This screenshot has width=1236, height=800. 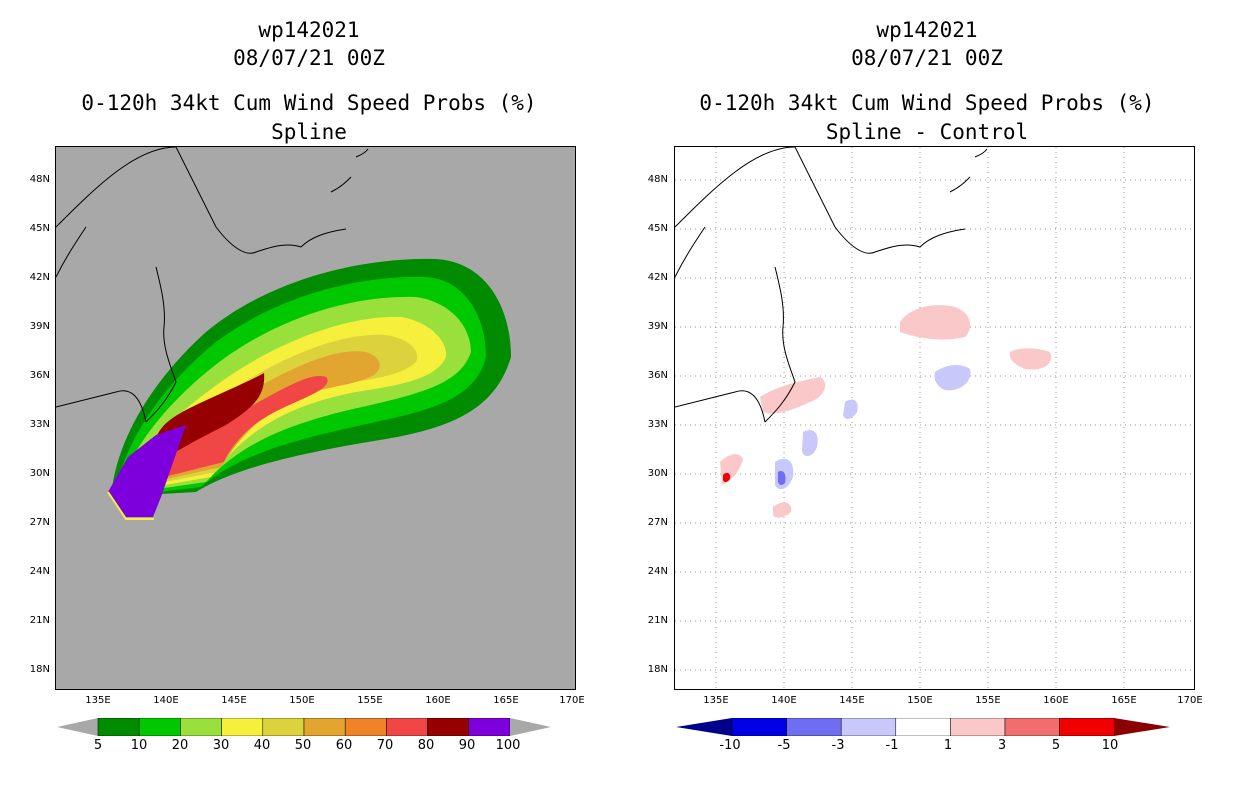 I want to click on panel-subtitle: Spline - Control, so click(x=927, y=132).